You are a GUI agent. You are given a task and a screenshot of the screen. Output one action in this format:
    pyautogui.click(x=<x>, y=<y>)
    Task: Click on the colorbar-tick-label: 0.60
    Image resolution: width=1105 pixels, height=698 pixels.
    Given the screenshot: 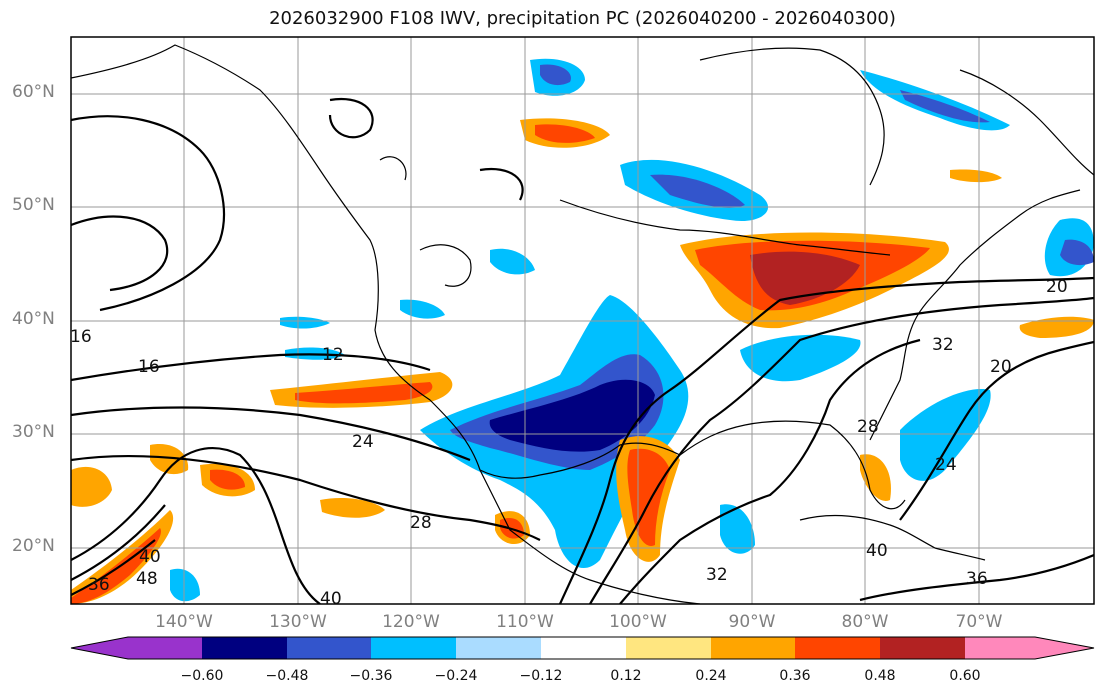 What is the action you would take?
    pyautogui.click(x=965, y=676)
    